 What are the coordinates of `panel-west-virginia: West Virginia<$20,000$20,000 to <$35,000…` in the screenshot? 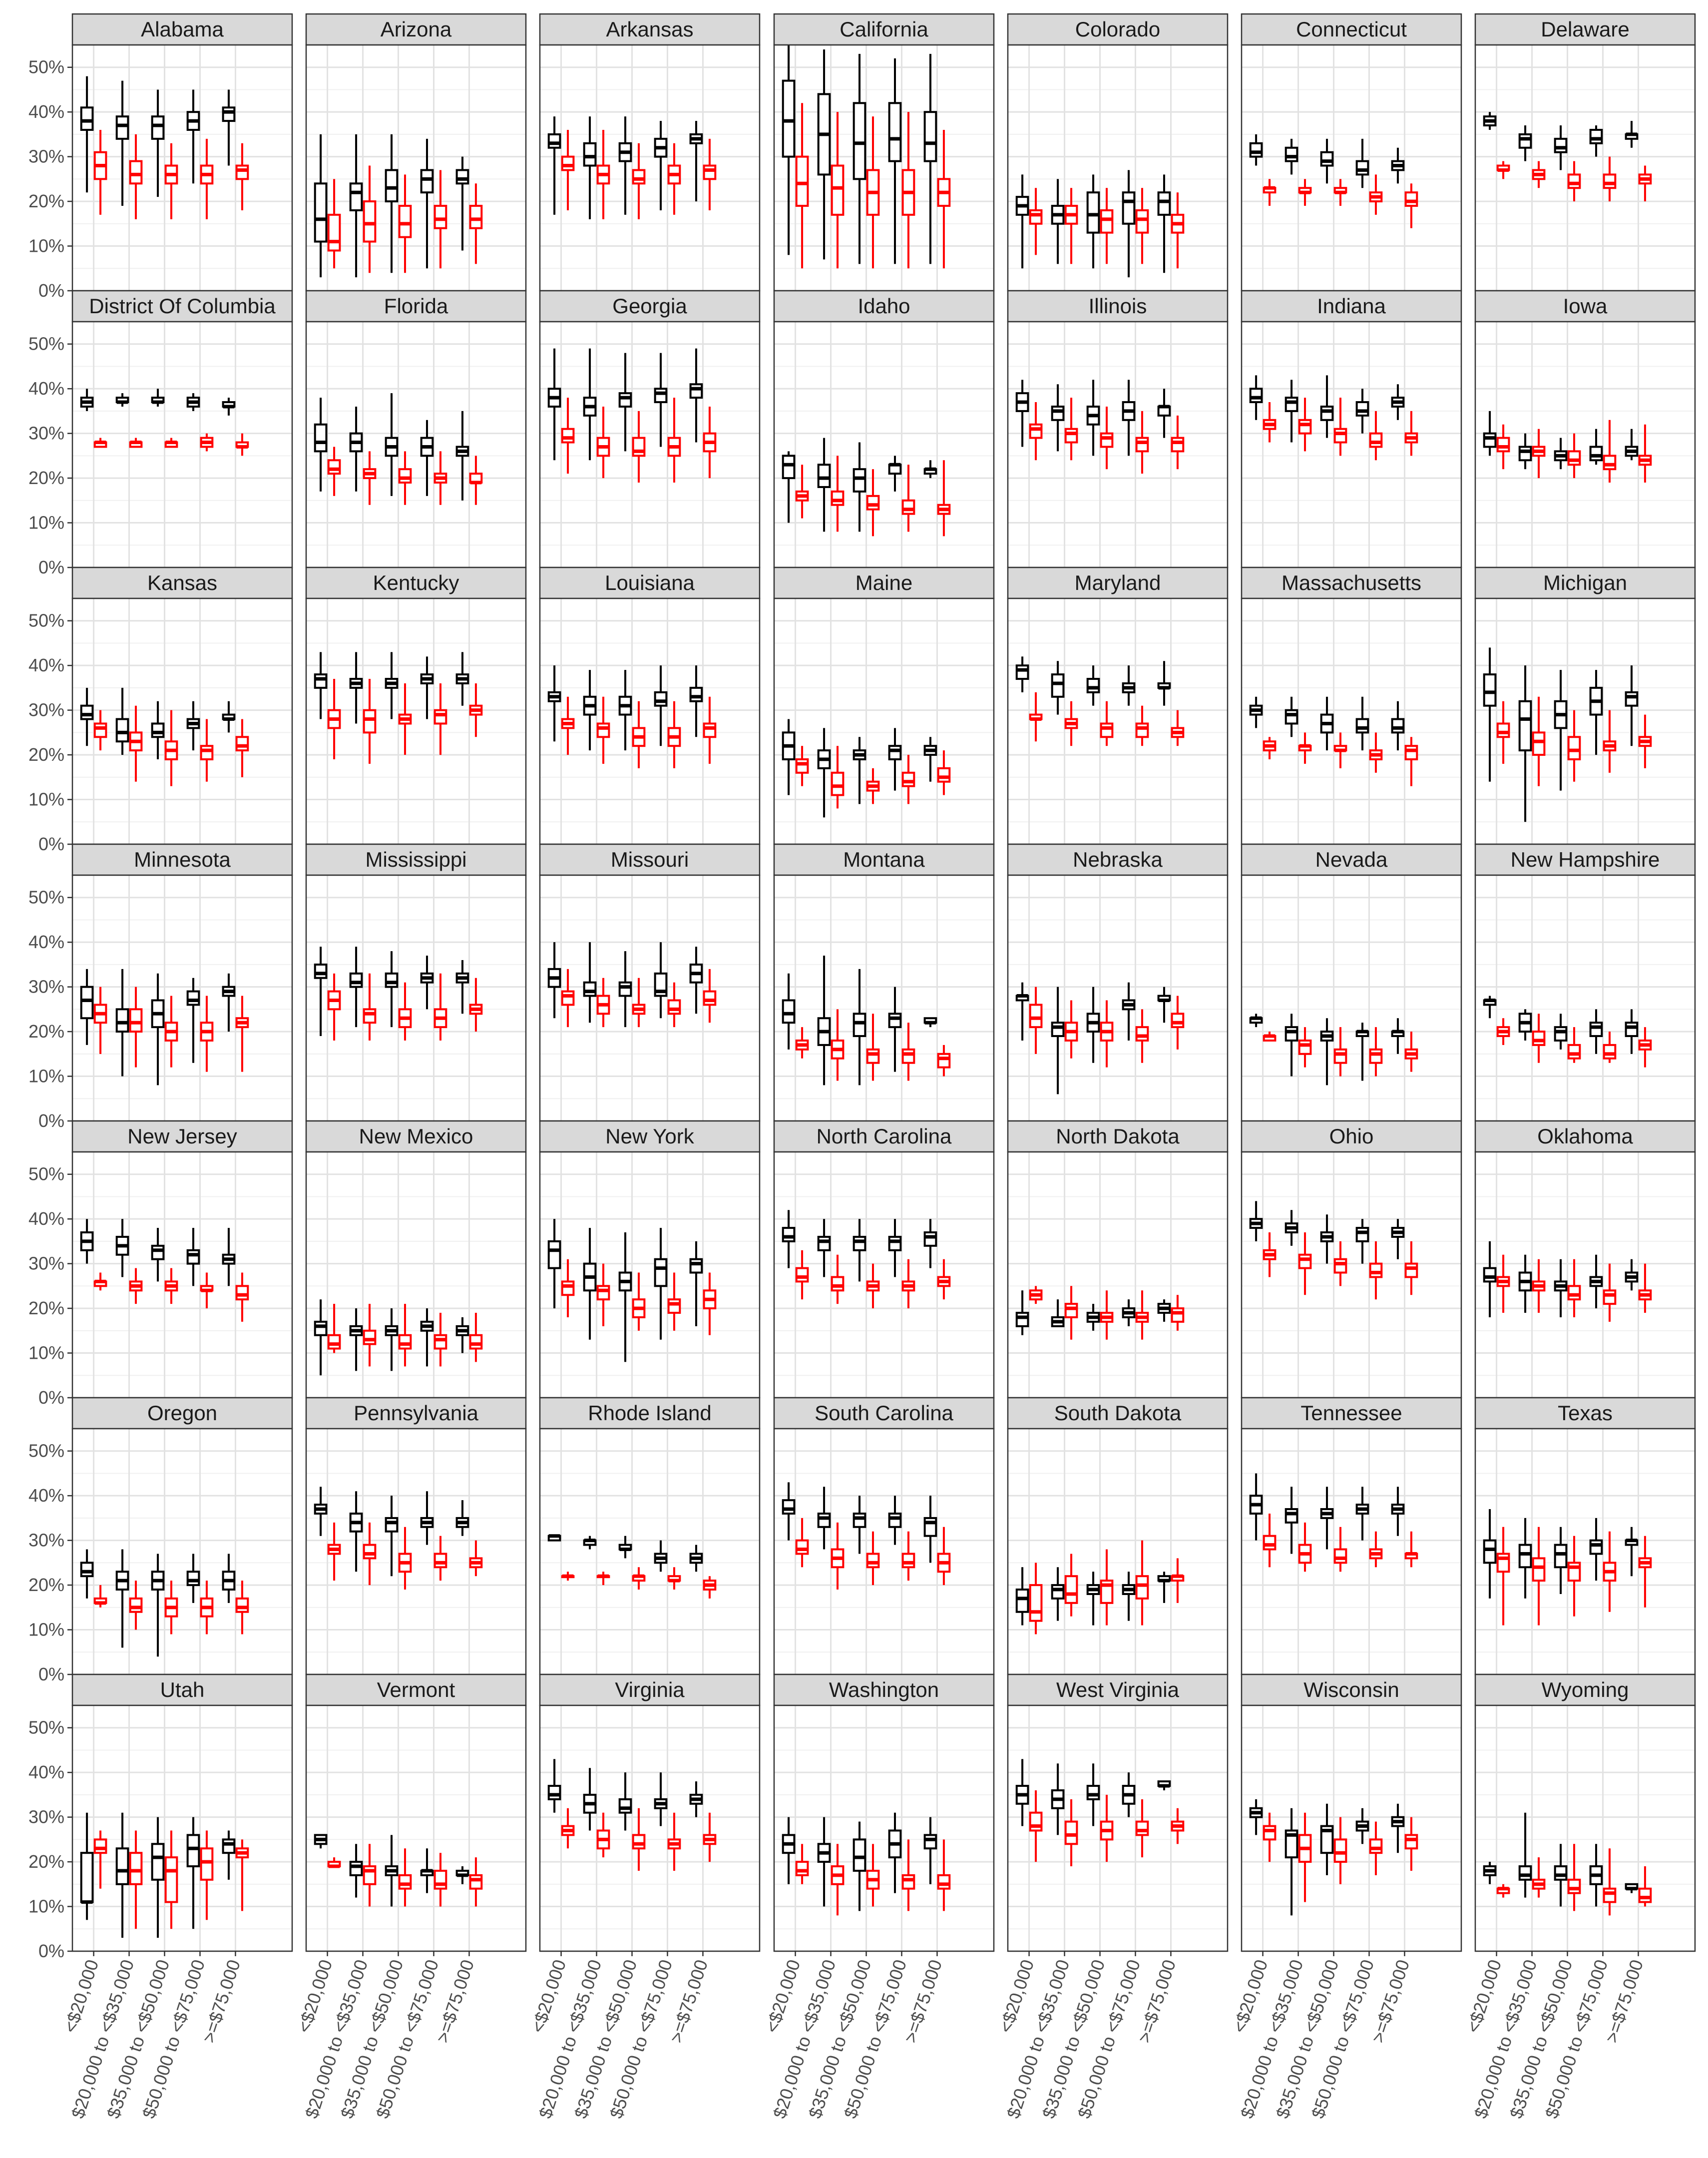 It's located at (1112, 1897).